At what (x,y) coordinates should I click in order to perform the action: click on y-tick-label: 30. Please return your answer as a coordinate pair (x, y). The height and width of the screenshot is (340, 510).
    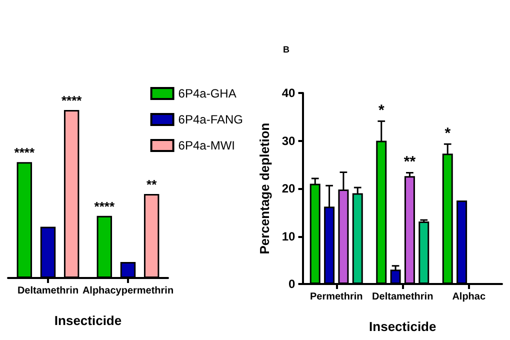
    Looking at the image, I should click on (289, 141).